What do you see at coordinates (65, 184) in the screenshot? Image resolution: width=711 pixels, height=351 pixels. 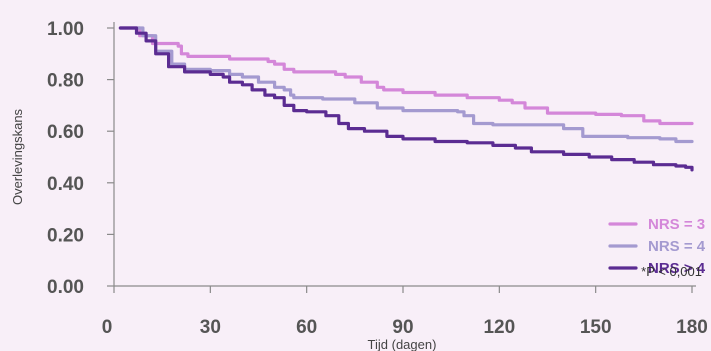 I see `y-tick-label: 0.40` at bounding box center [65, 184].